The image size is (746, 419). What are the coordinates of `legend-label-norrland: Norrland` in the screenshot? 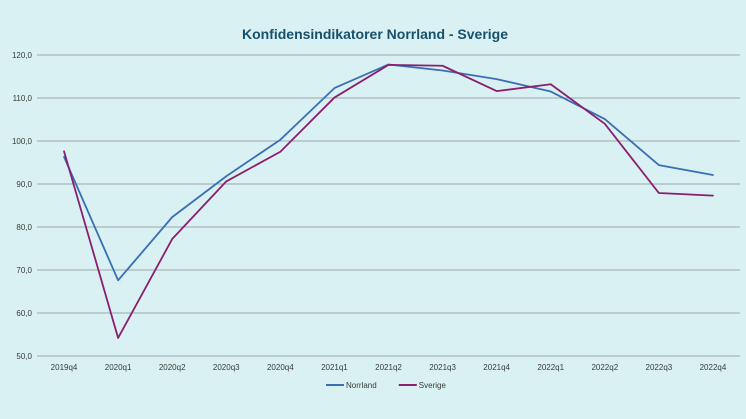 It's located at (361, 385).